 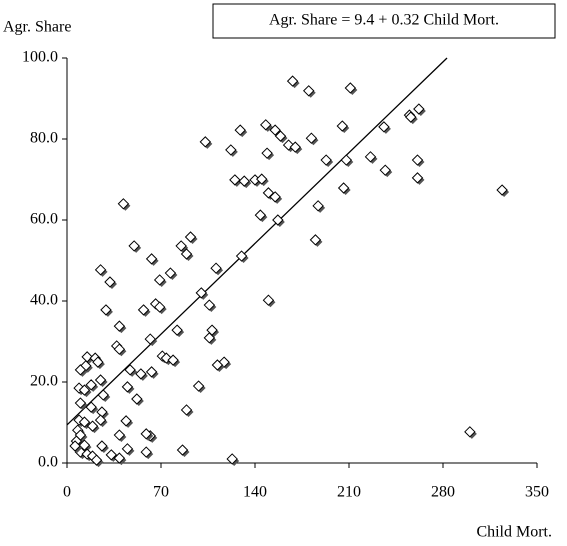 I want to click on x-tick-label: 70, so click(x=161, y=492).